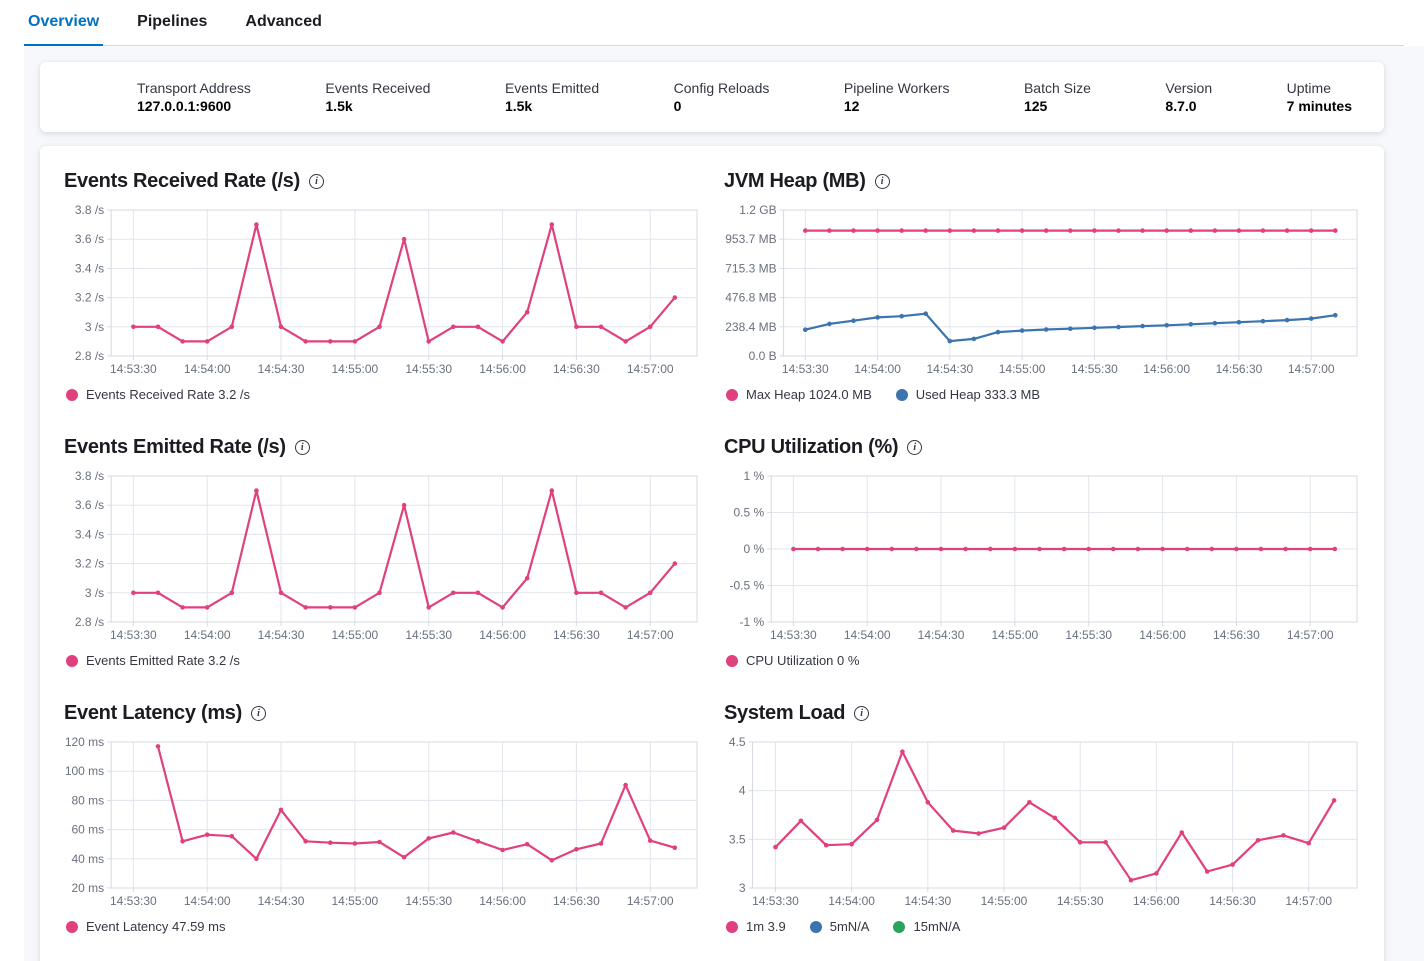 This screenshot has width=1424, height=961. Describe the element at coordinates (94, 327) in the screenshot. I see `y-axis-tick-label: 3 /s` at that location.